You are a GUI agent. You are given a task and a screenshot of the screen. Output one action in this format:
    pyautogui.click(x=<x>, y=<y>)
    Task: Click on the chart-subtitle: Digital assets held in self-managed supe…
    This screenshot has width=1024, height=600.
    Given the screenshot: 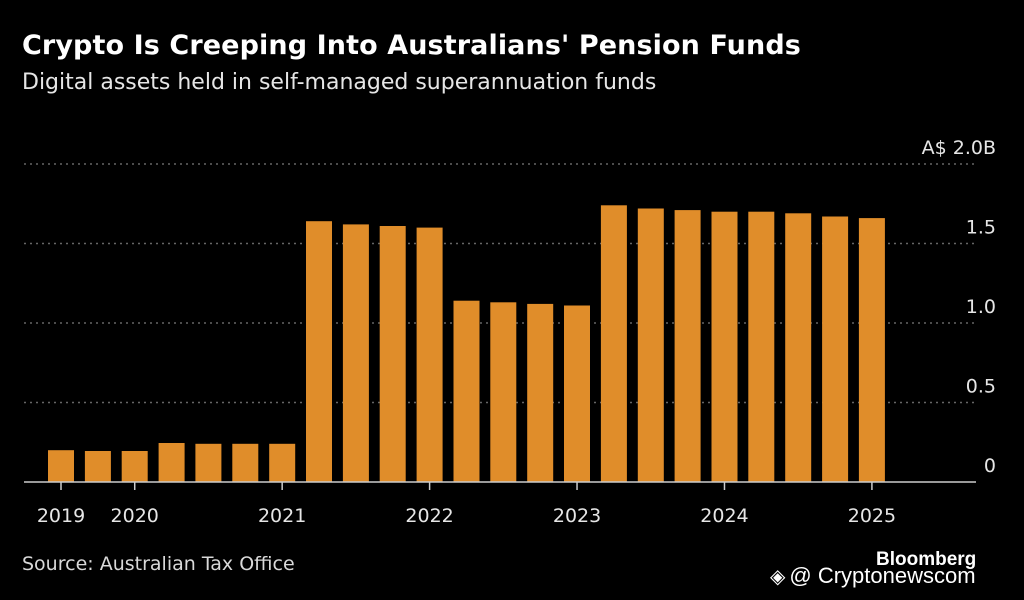 What is the action you would take?
    pyautogui.click(x=339, y=82)
    